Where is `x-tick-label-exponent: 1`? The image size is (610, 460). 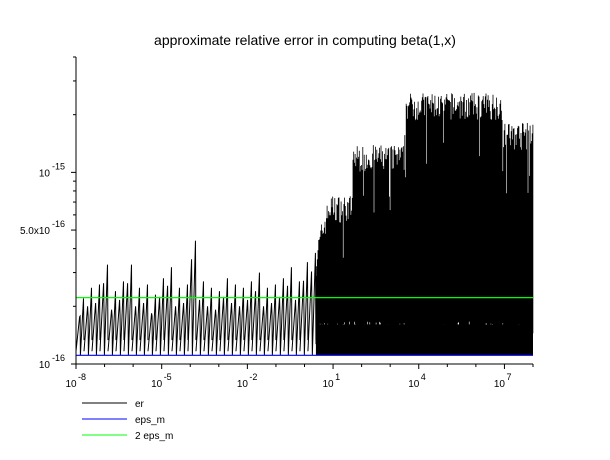 x-tick-label-exponent: 1 is located at coordinates (337, 377).